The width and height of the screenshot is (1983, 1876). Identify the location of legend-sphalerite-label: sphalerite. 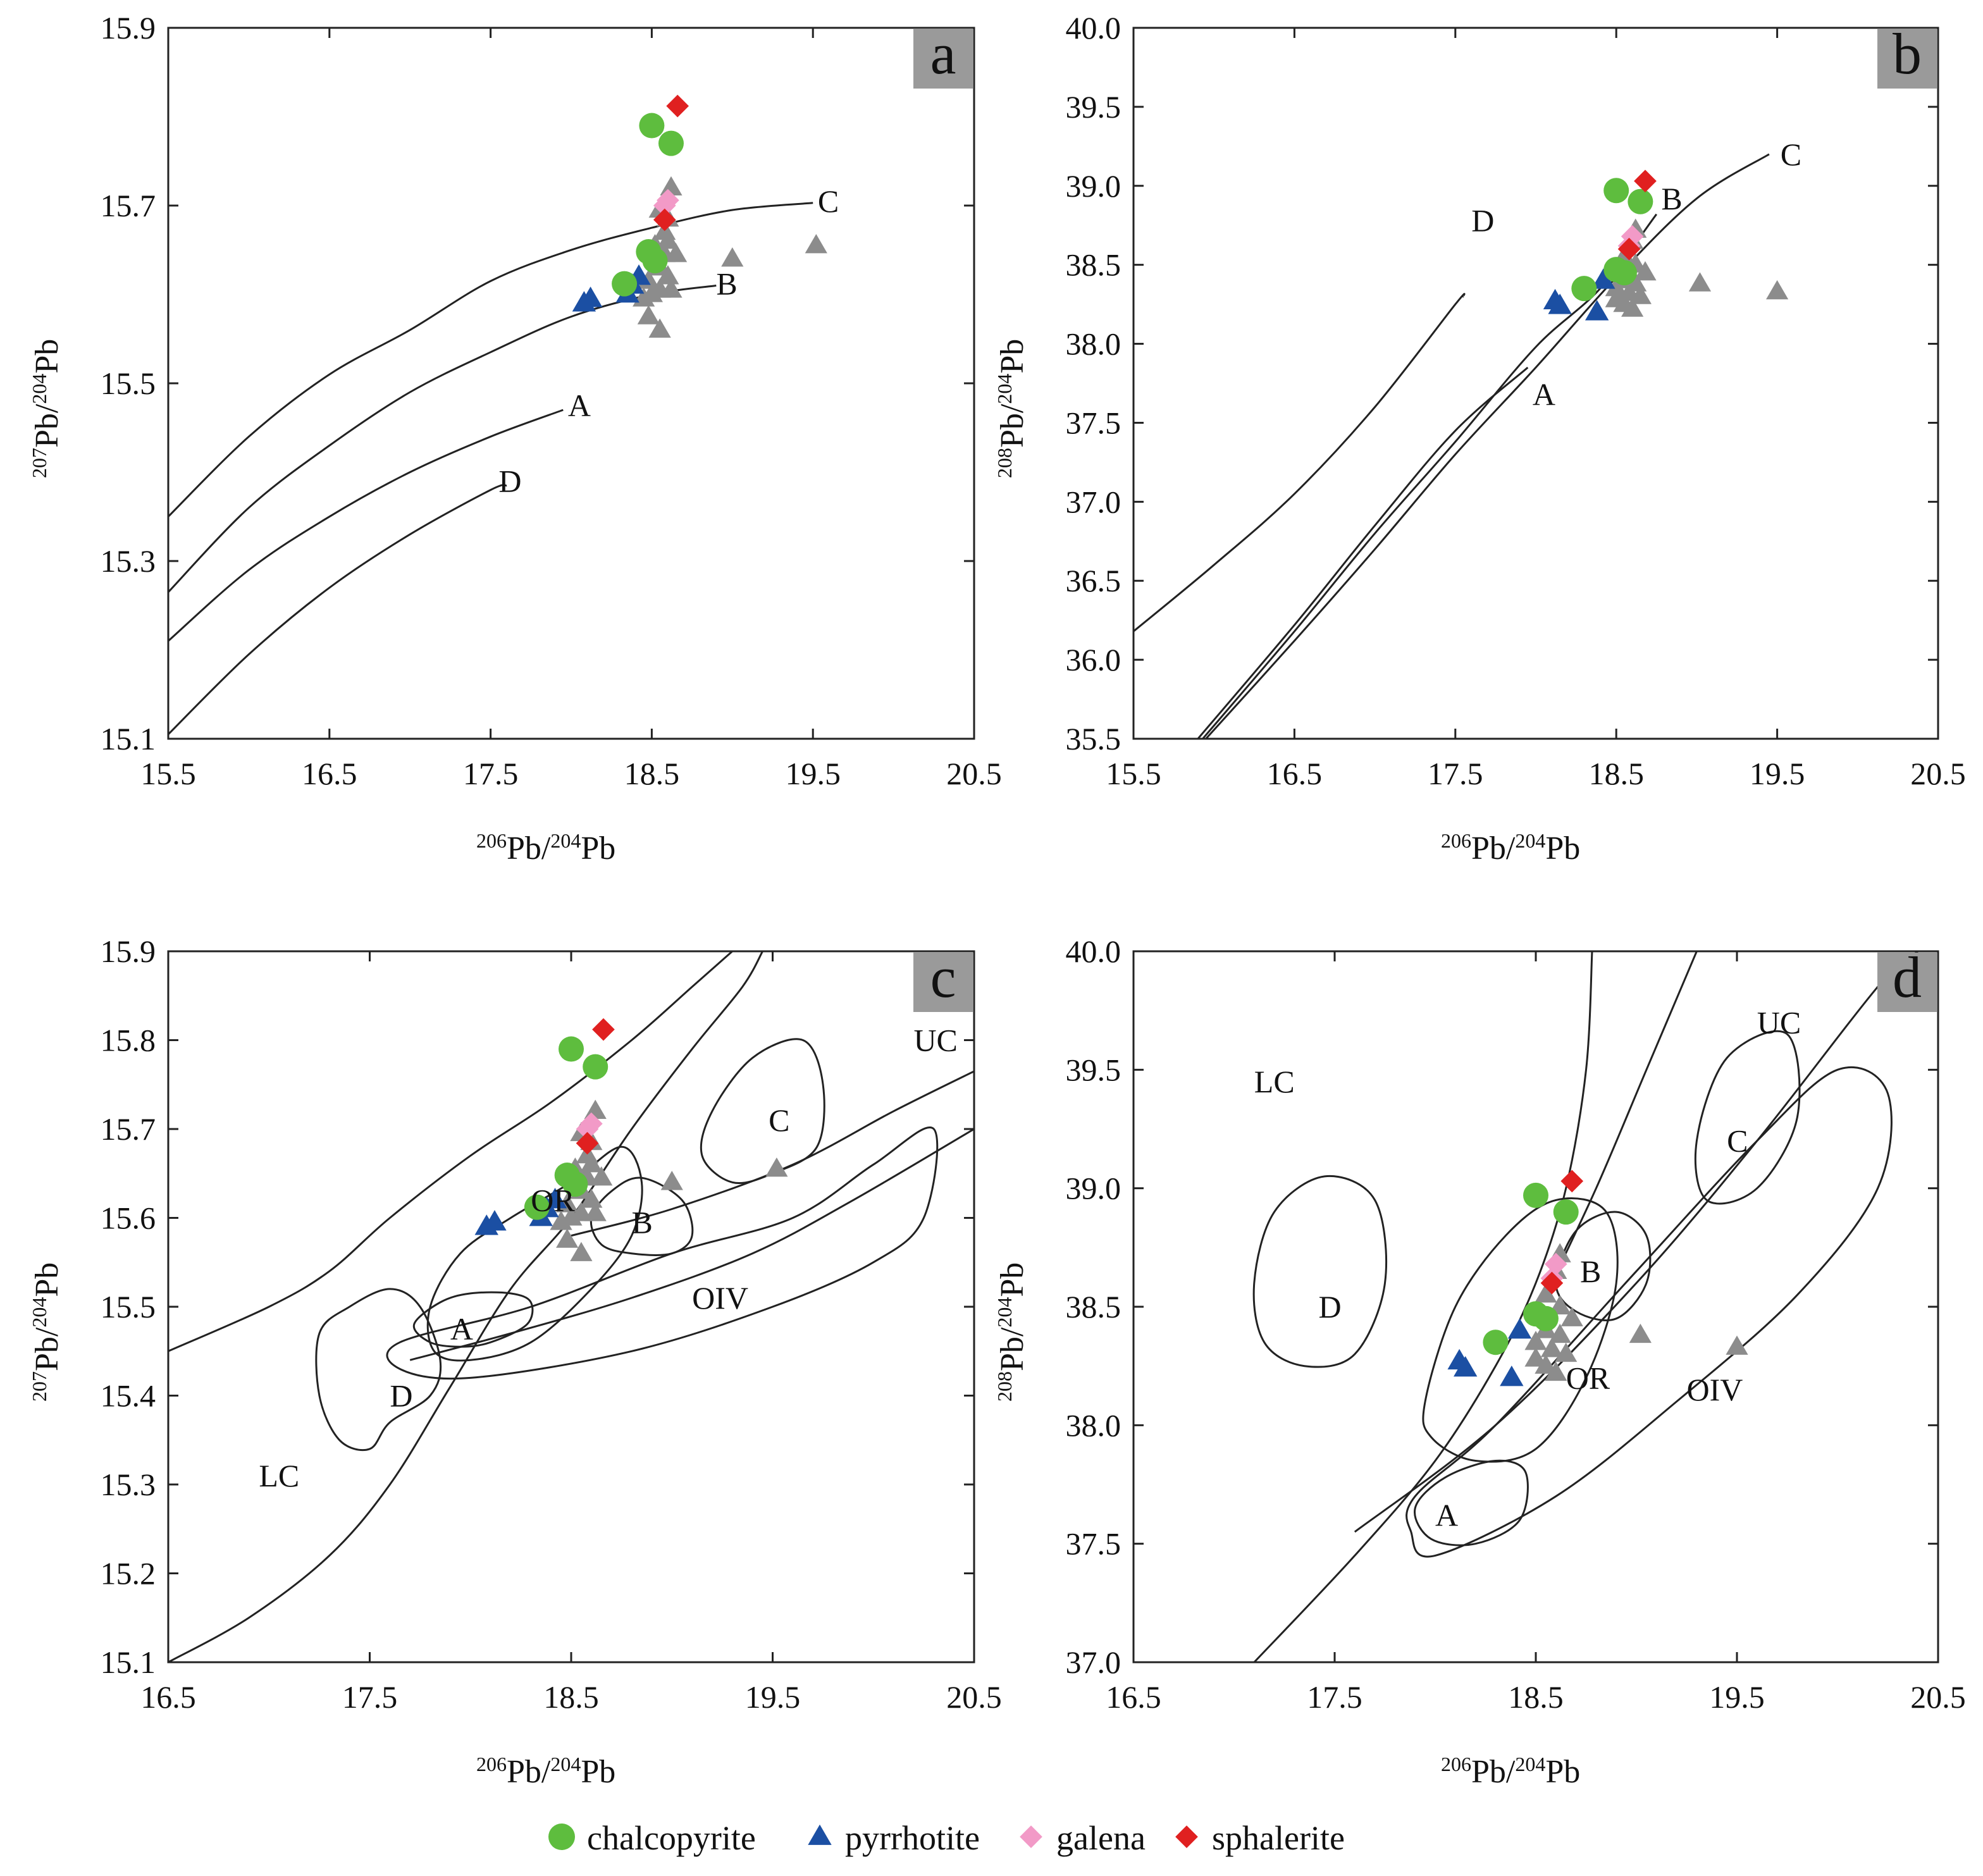
(1278, 1838).